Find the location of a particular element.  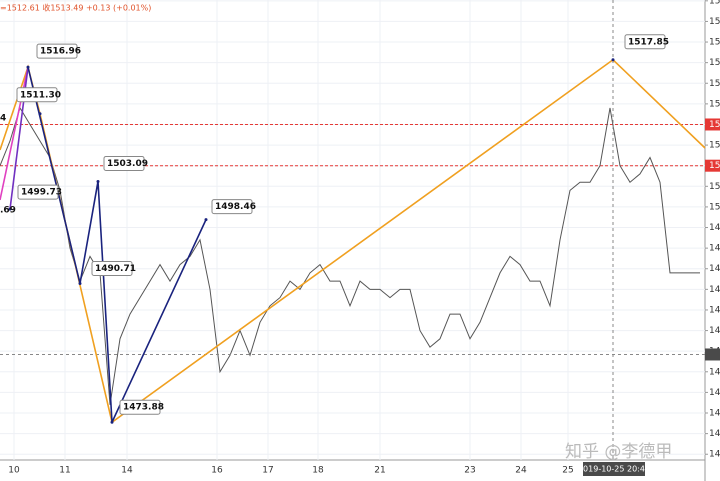

annotation-label: 1499.73 is located at coordinates (41, 193).